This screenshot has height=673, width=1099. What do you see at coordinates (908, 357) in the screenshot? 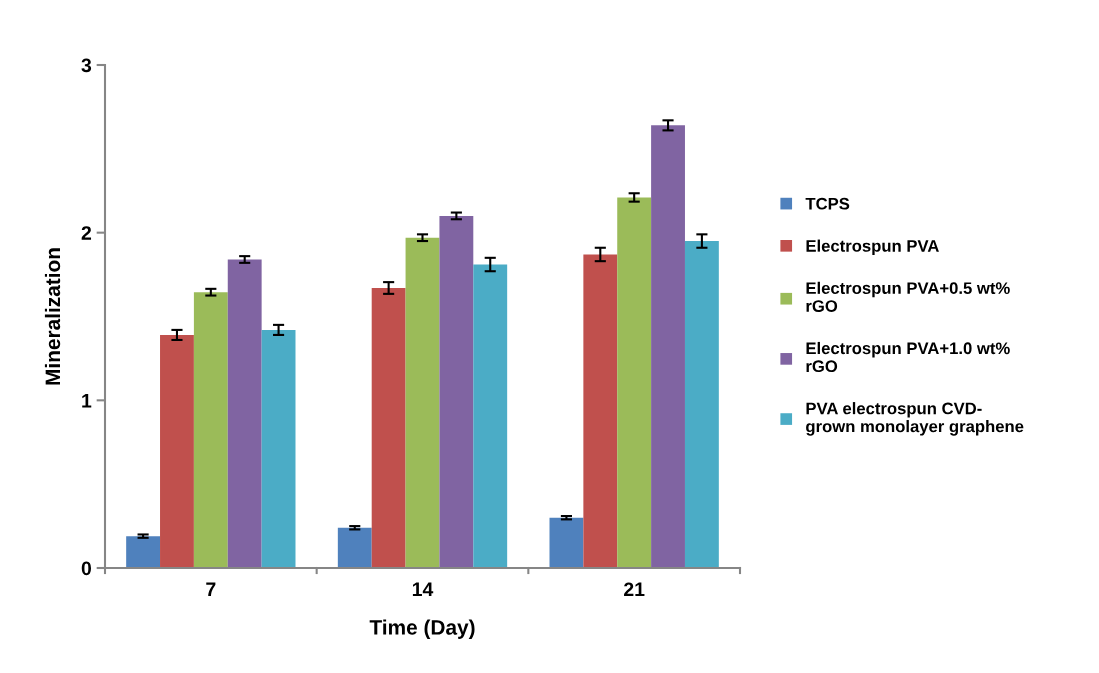
I see `legend-label: Electrospun PVA+1.0 wt% rGO` at bounding box center [908, 357].